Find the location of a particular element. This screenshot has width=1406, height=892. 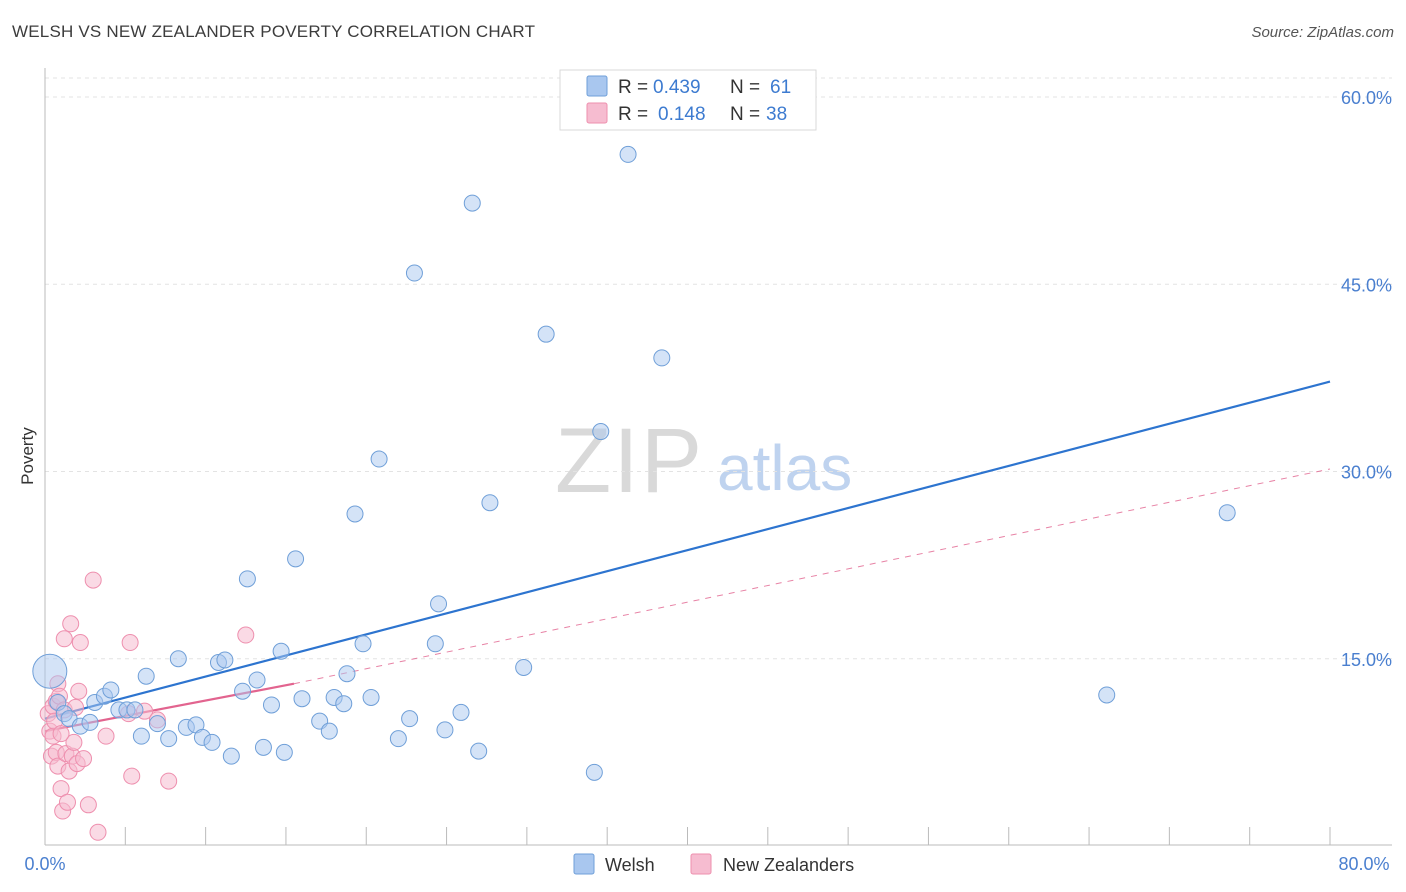

y-axis-label: Poverty is located at coordinates (27, 456).